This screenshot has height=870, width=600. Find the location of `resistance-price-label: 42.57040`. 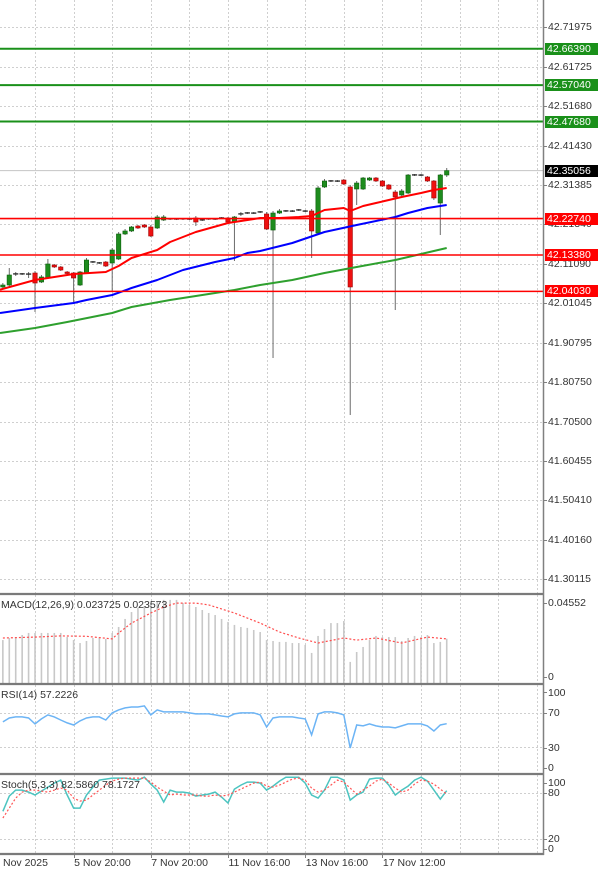

resistance-price-label: 42.57040 is located at coordinates (571, 85).